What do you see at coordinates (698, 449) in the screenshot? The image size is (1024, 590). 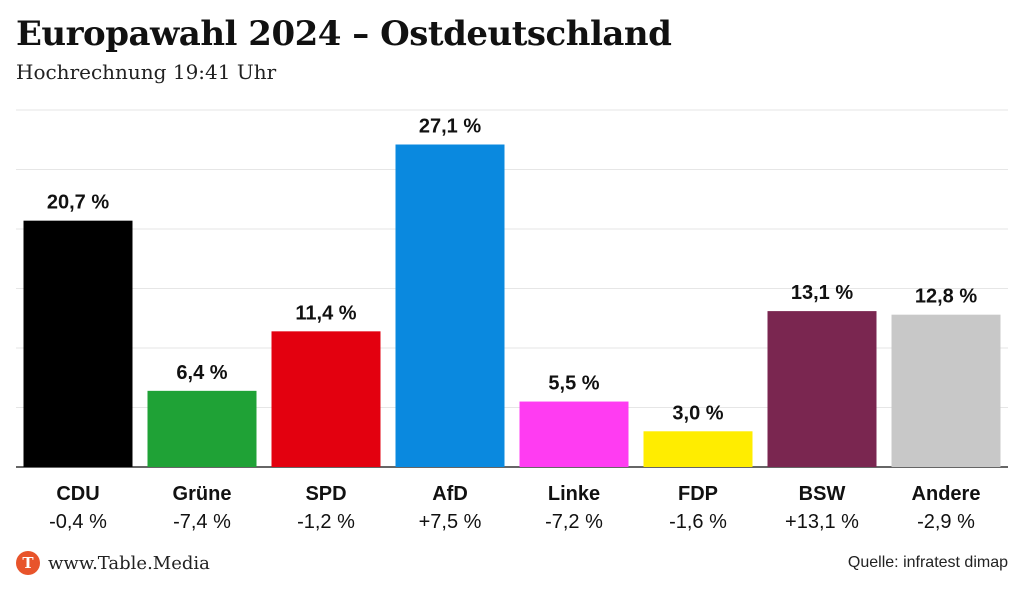 I see `bar-fdp` at bounding box center [698, 449].